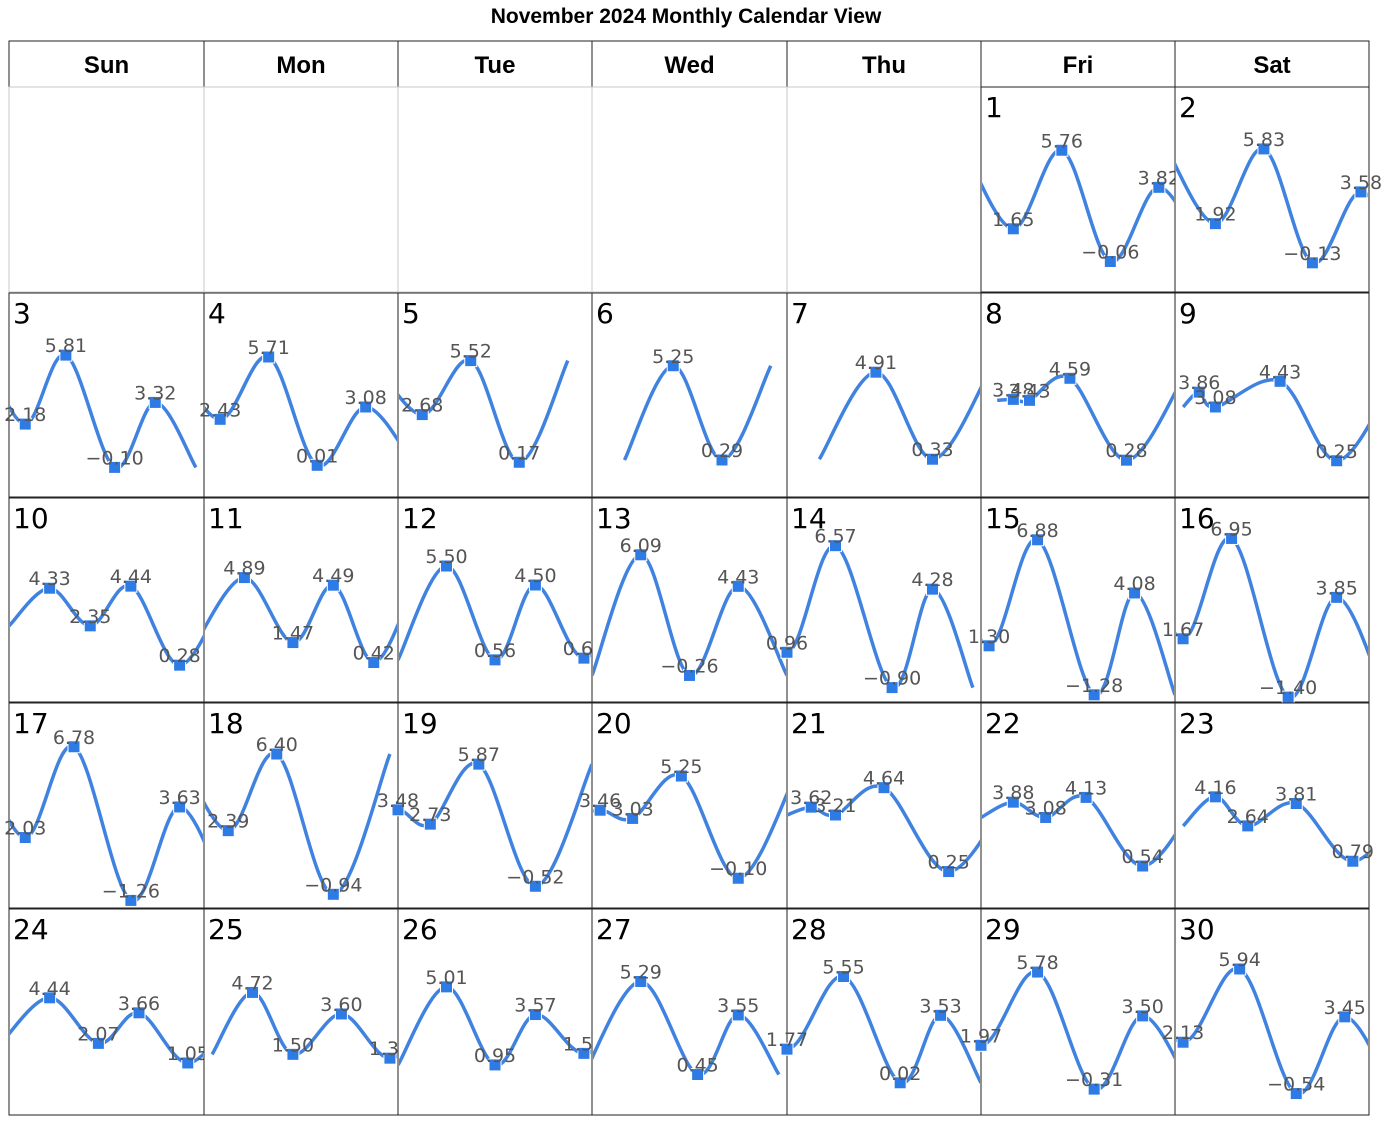 The width and height of the screenshot is (1382, 1122). I want to click on day-number: 6, so click(605, 313).